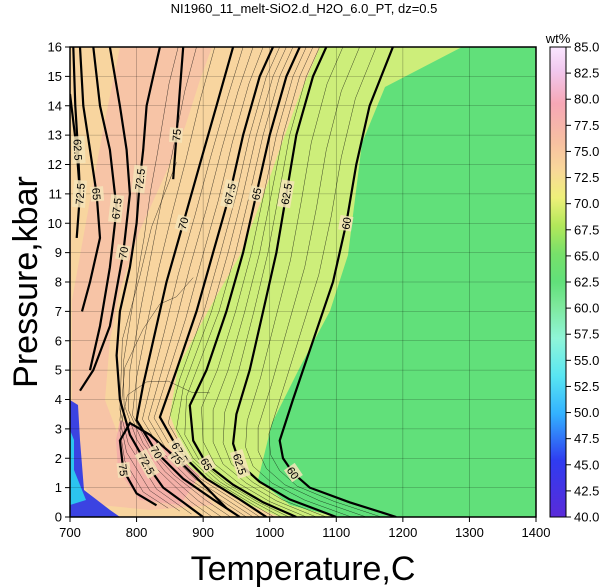 The image size is (608, 587). I want to click on contour-label: 67.5, so click(116, 208).